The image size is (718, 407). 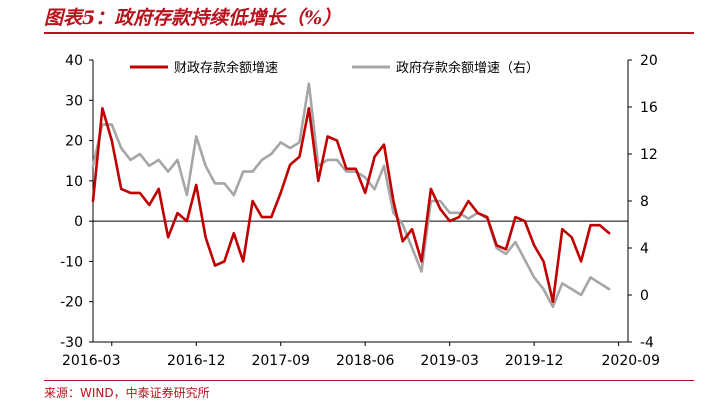 What do you see at coordinates (644, 202) in the screenshot?
I see `right-tick-label: 8` at bounding box center [644, 202].